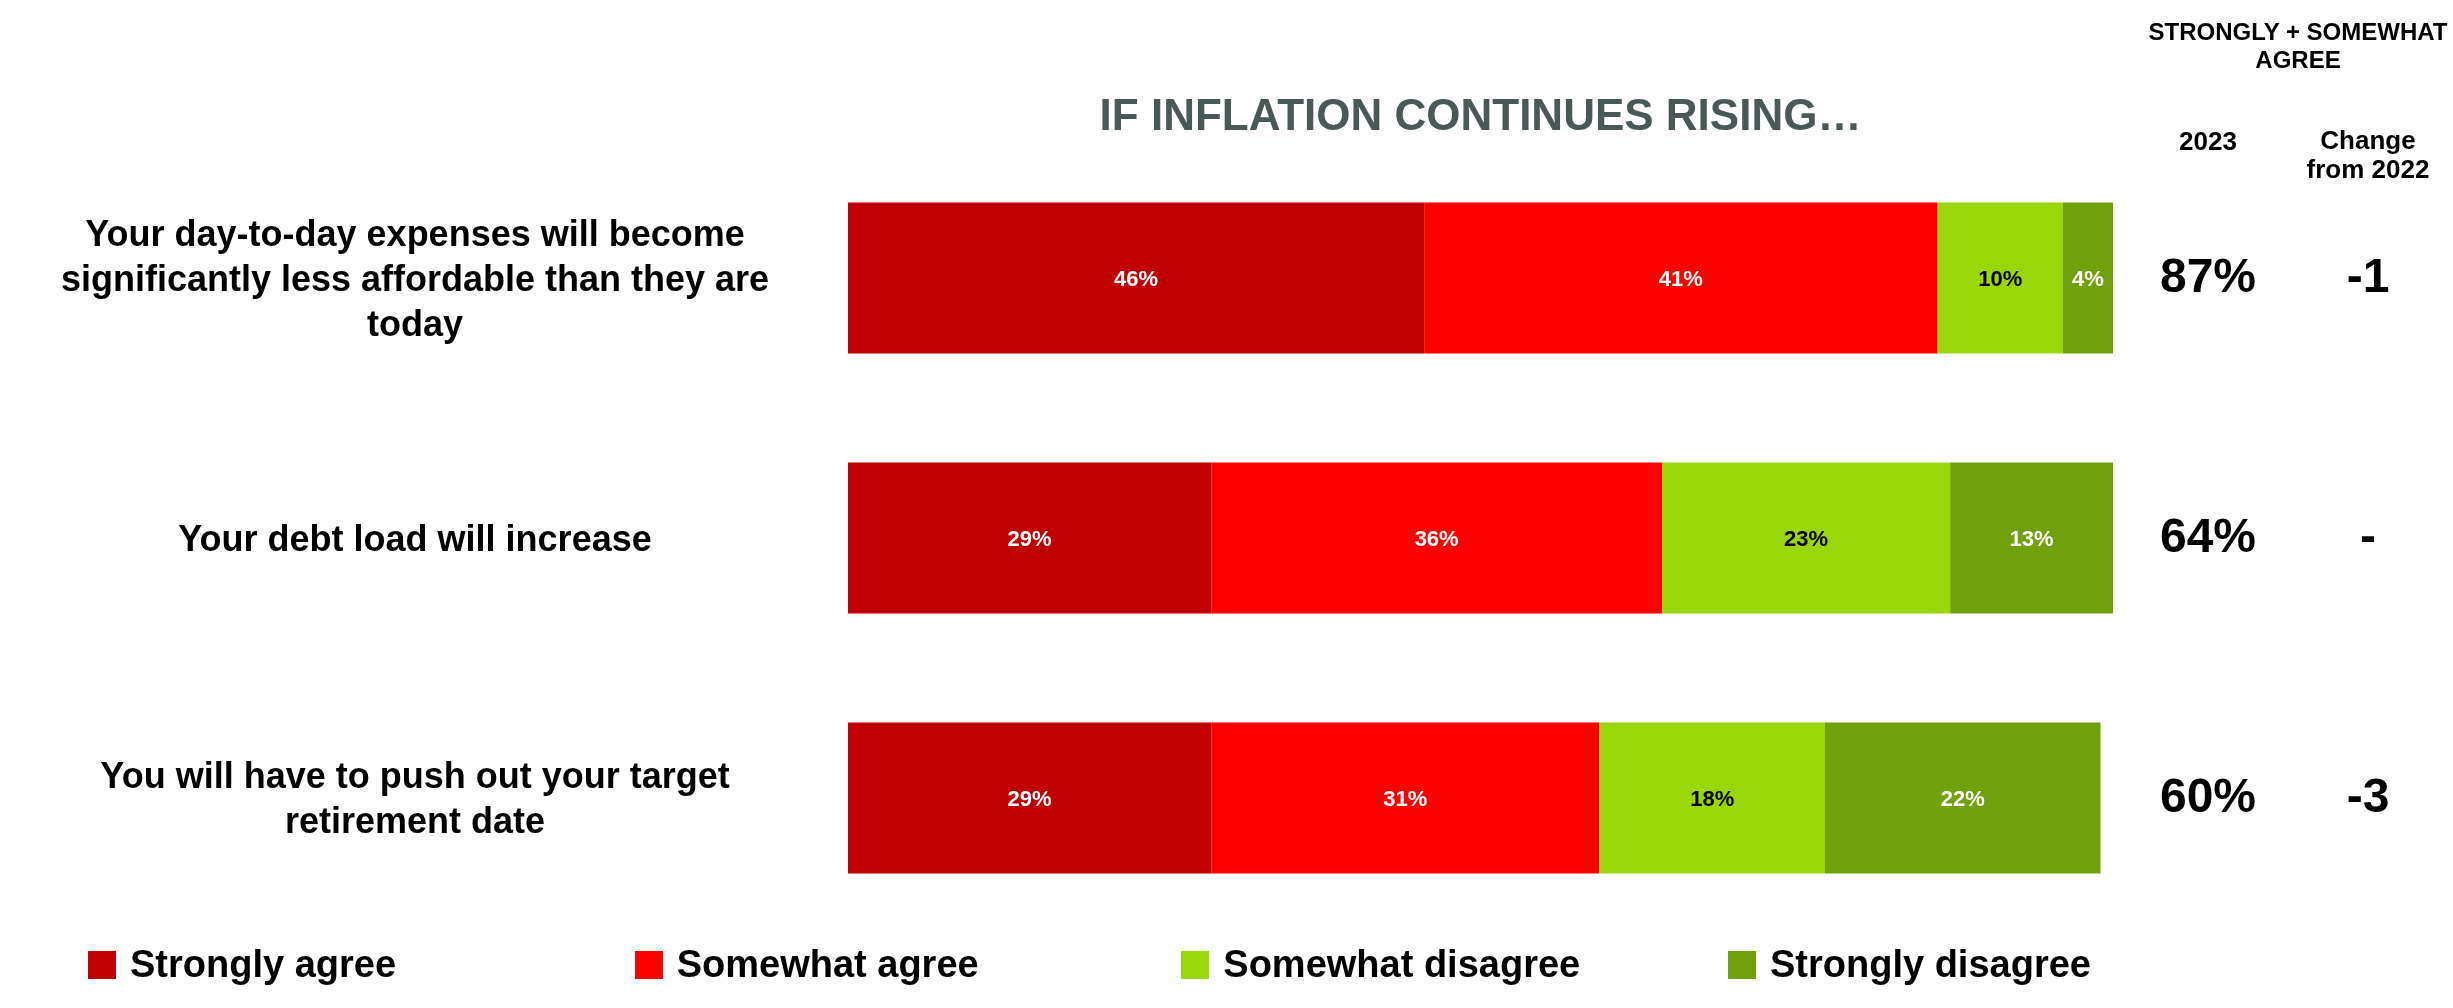 The width and height of the screenshot is (2453, 1008). What do you see at coordinates (1402, 964) in the screenshot?
I see `legend-label: Somewhat disagree` at bounding box center [1402, 964].